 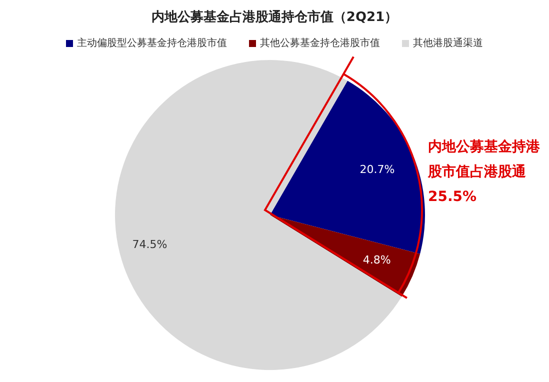 I want to click on pie-slice, so click(x=347, y=167).